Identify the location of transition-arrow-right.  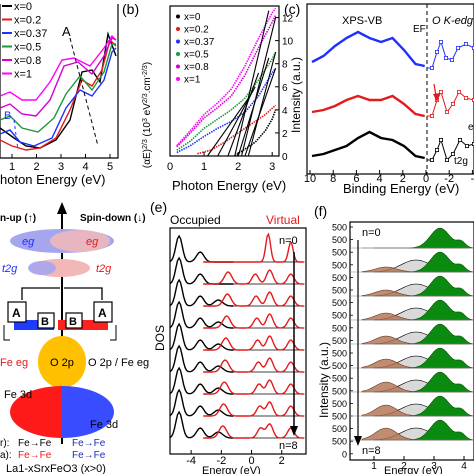
(83, 293).